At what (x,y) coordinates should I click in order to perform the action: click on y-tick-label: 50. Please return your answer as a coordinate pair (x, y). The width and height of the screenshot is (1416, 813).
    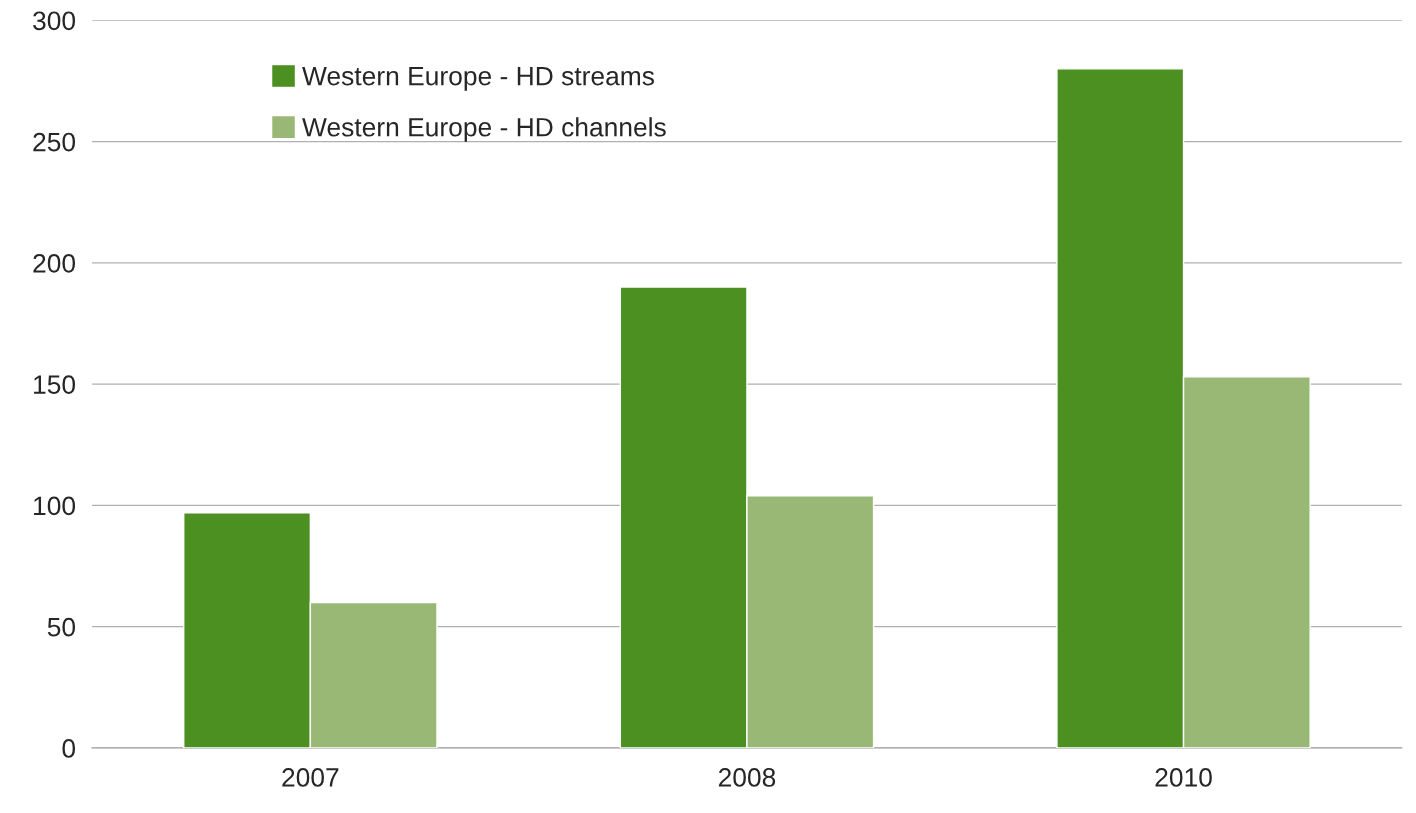
    Looking at the image, I should click on (61, 627).